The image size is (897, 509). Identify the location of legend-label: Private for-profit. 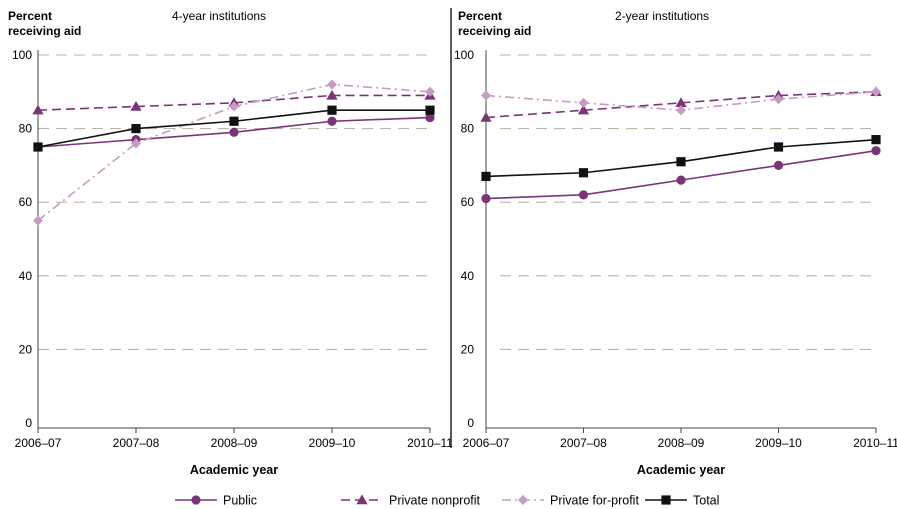
(594, 501).